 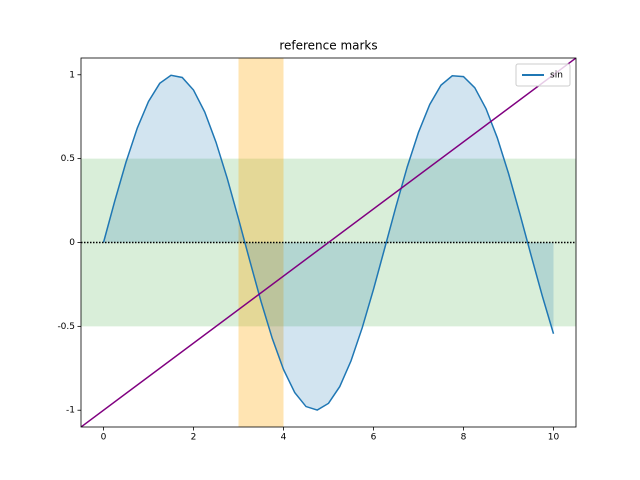 I want to click on y-tick-label: 0.5, so click(x=68, y=159).